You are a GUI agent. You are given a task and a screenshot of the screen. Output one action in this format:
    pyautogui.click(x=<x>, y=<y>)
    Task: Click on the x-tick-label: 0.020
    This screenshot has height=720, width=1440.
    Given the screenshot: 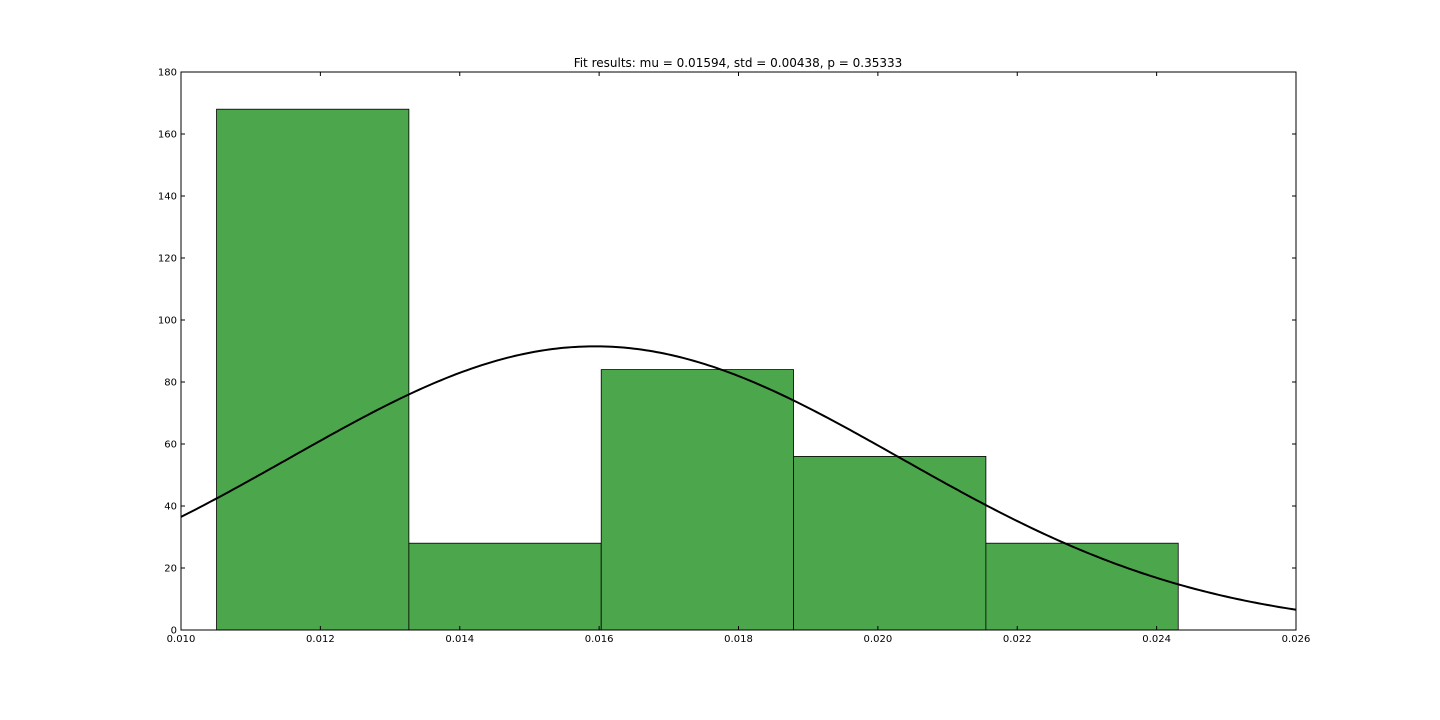 What is the action you would take?
    pyautogui.click(x=878, y=639)
    